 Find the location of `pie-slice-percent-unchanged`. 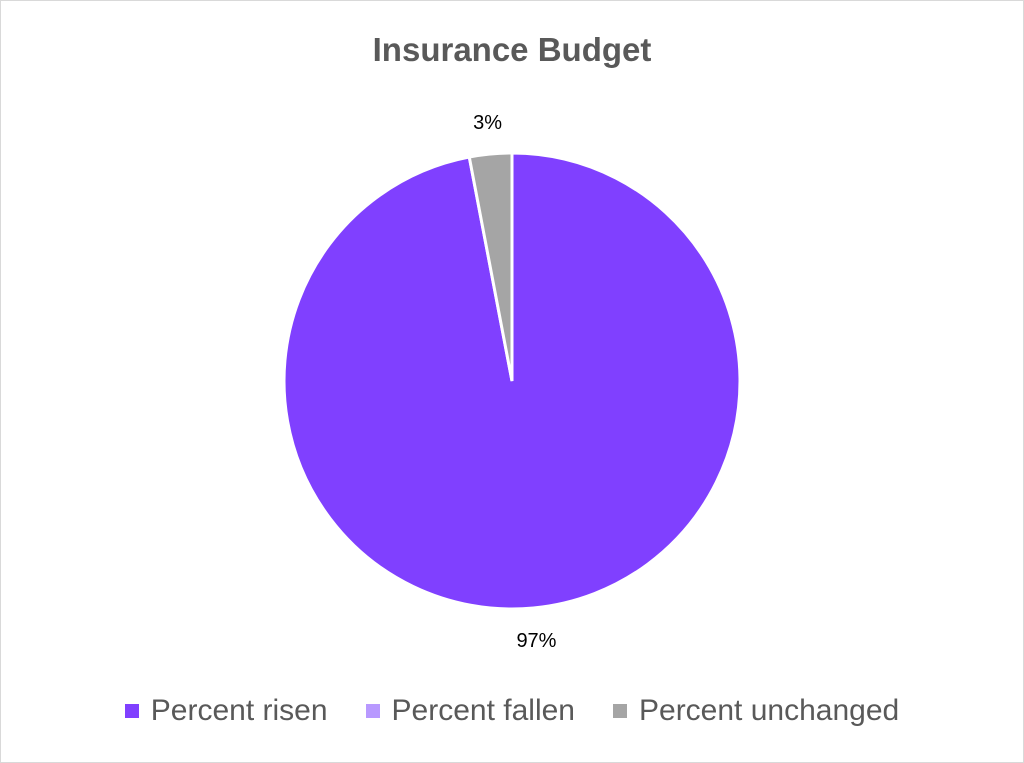

pie-slice-percent-unchanged is located at coordinates (490, 266).